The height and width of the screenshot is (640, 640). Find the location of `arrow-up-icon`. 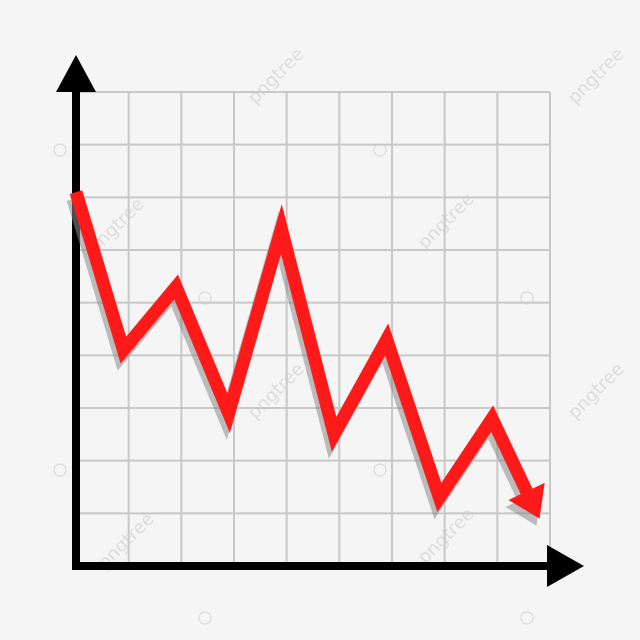

arrow-up-icon is located at coordinates (76, 73).